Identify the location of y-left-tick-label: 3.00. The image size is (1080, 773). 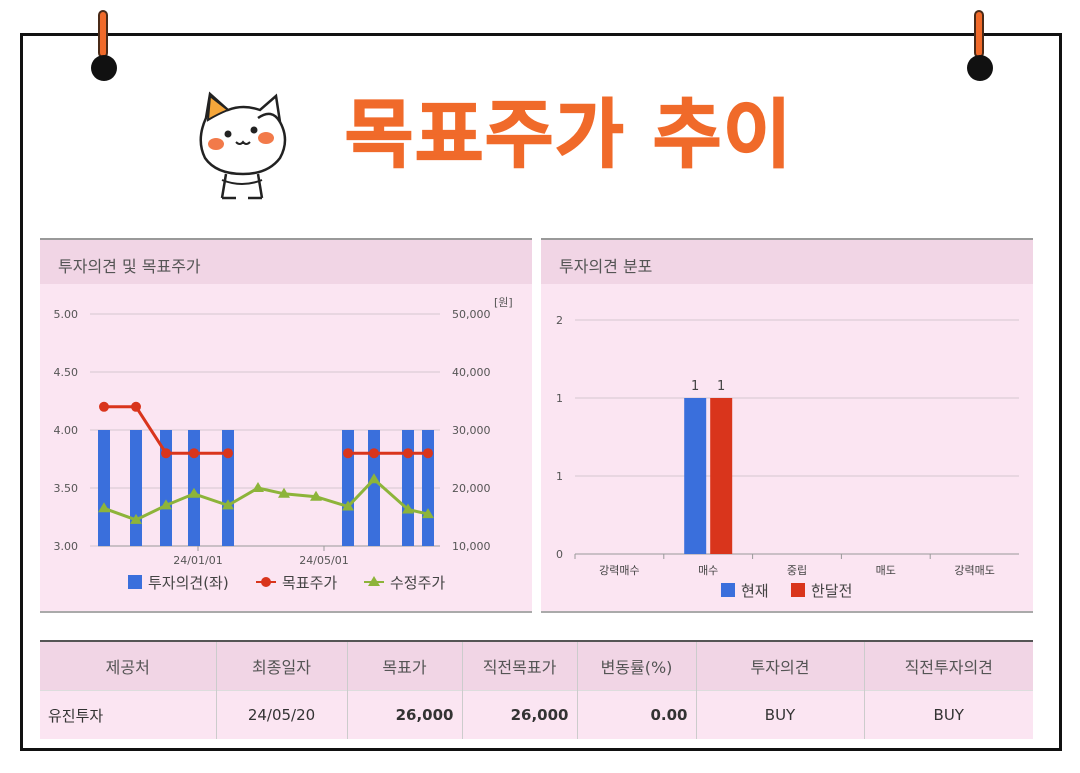
(66, 546).